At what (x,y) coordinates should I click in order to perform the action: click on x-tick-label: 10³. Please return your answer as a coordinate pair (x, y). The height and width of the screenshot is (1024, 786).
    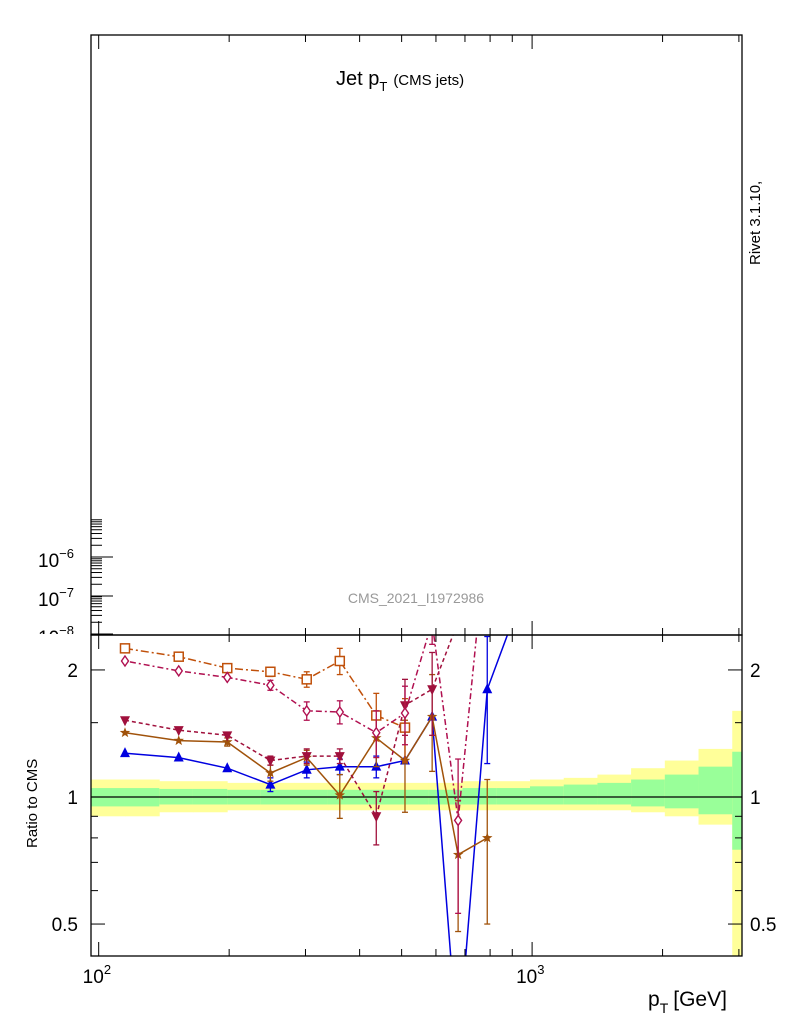
    Looking at the image, I should click on (530, 975).